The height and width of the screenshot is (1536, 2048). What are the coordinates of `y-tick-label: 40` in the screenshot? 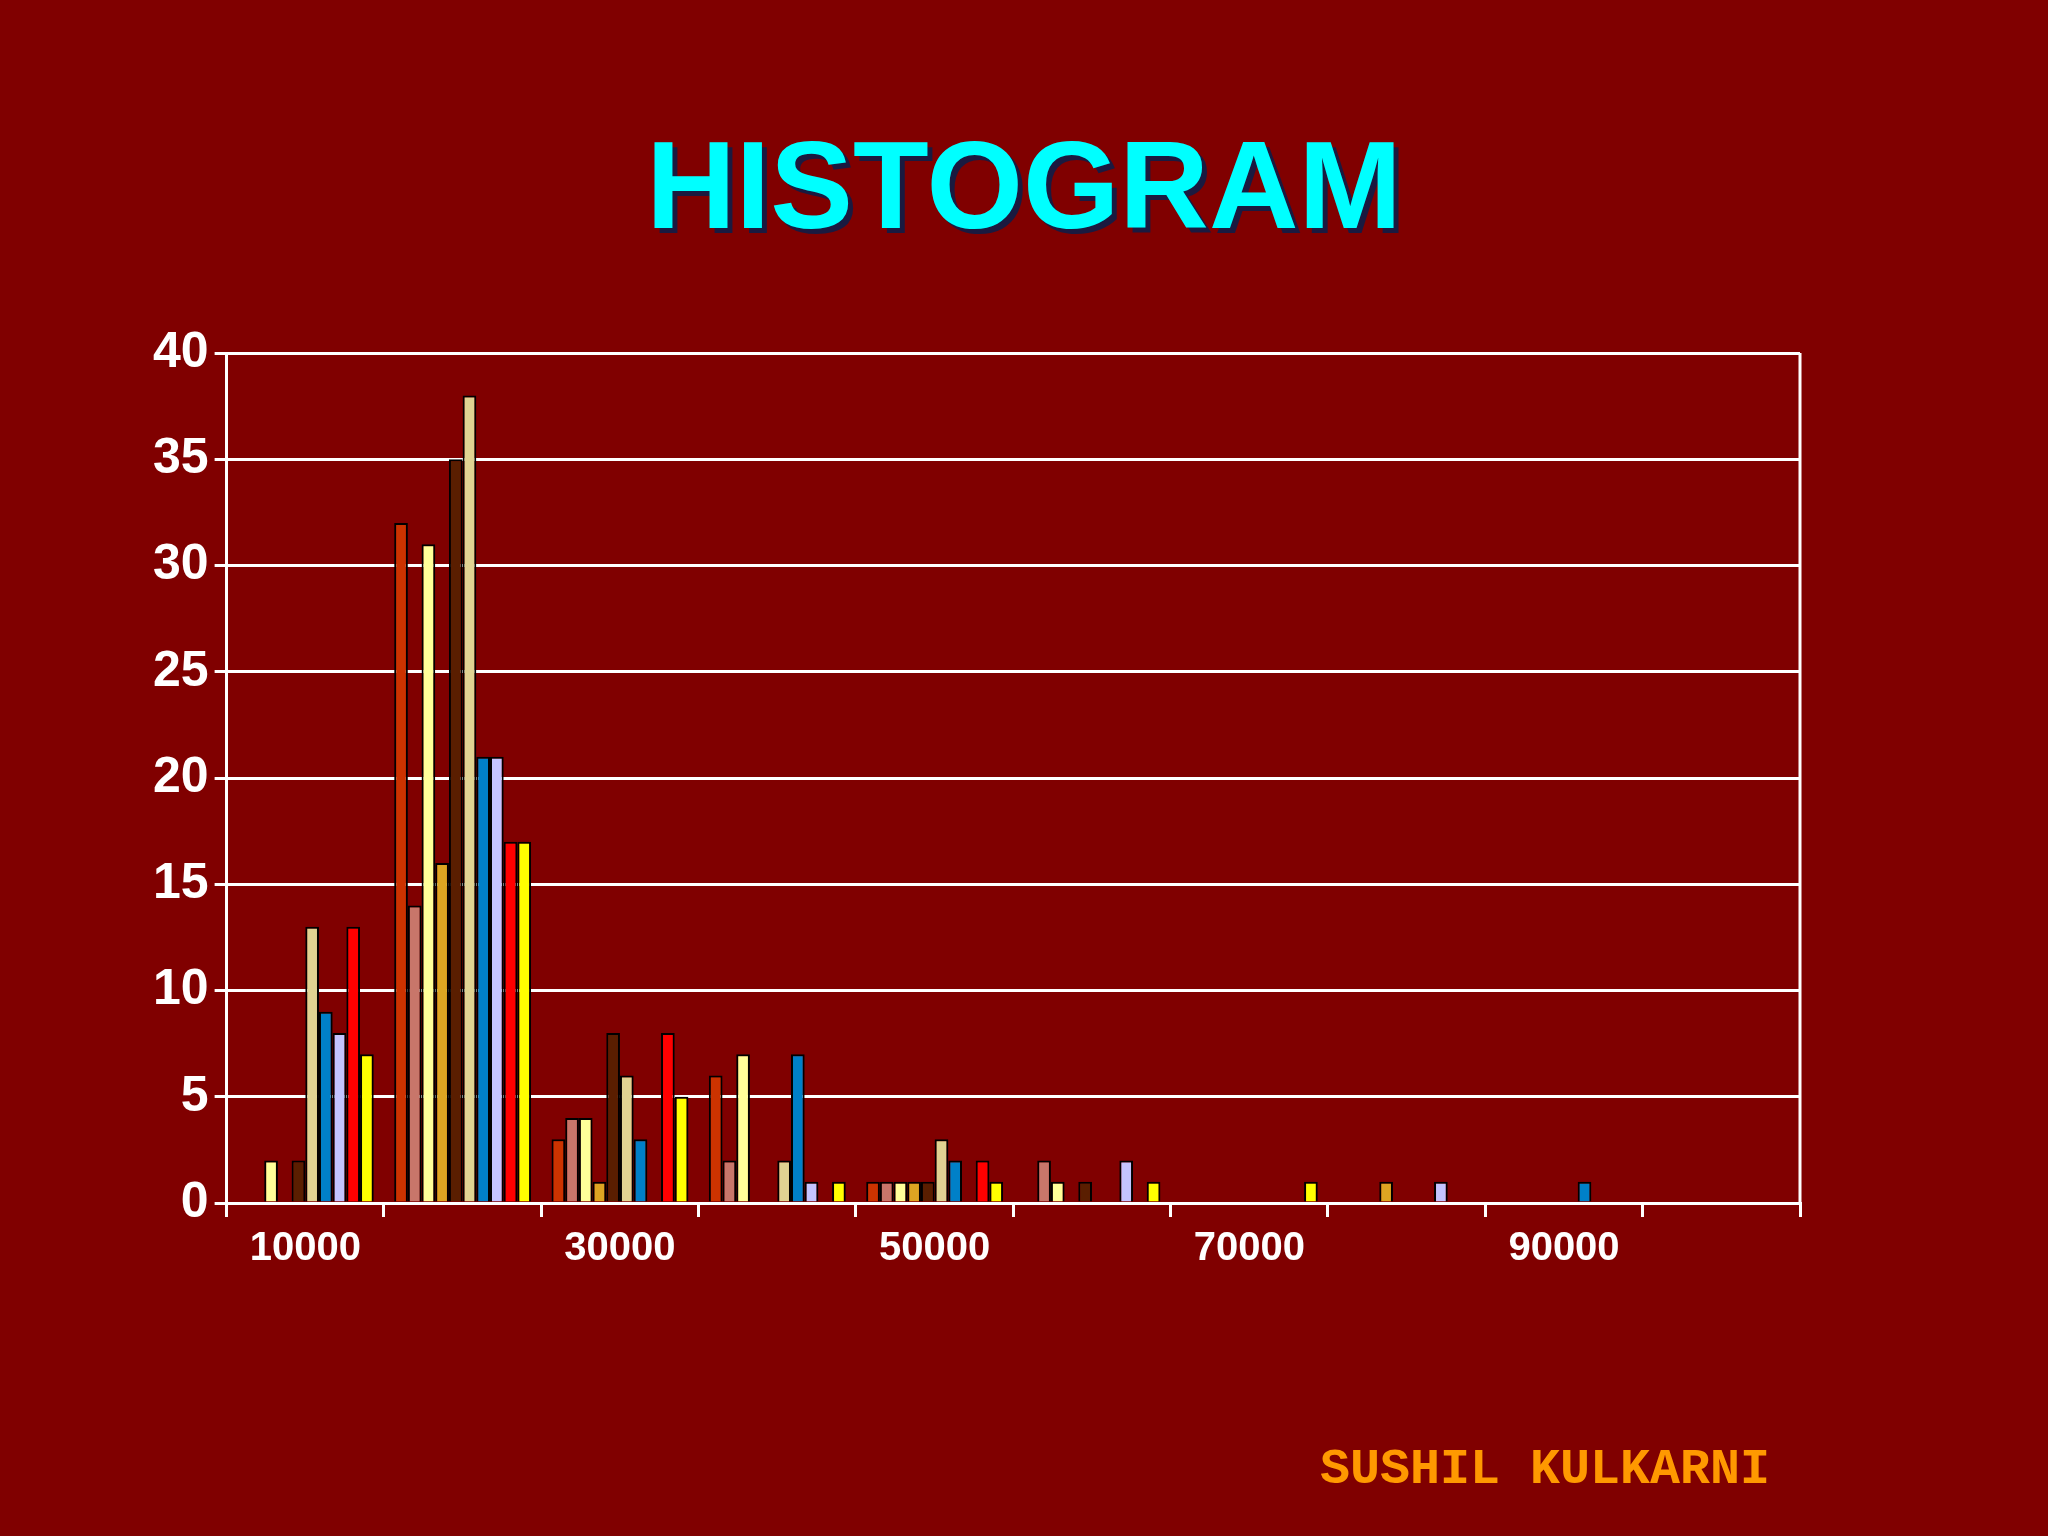 It's located at (180, 349).